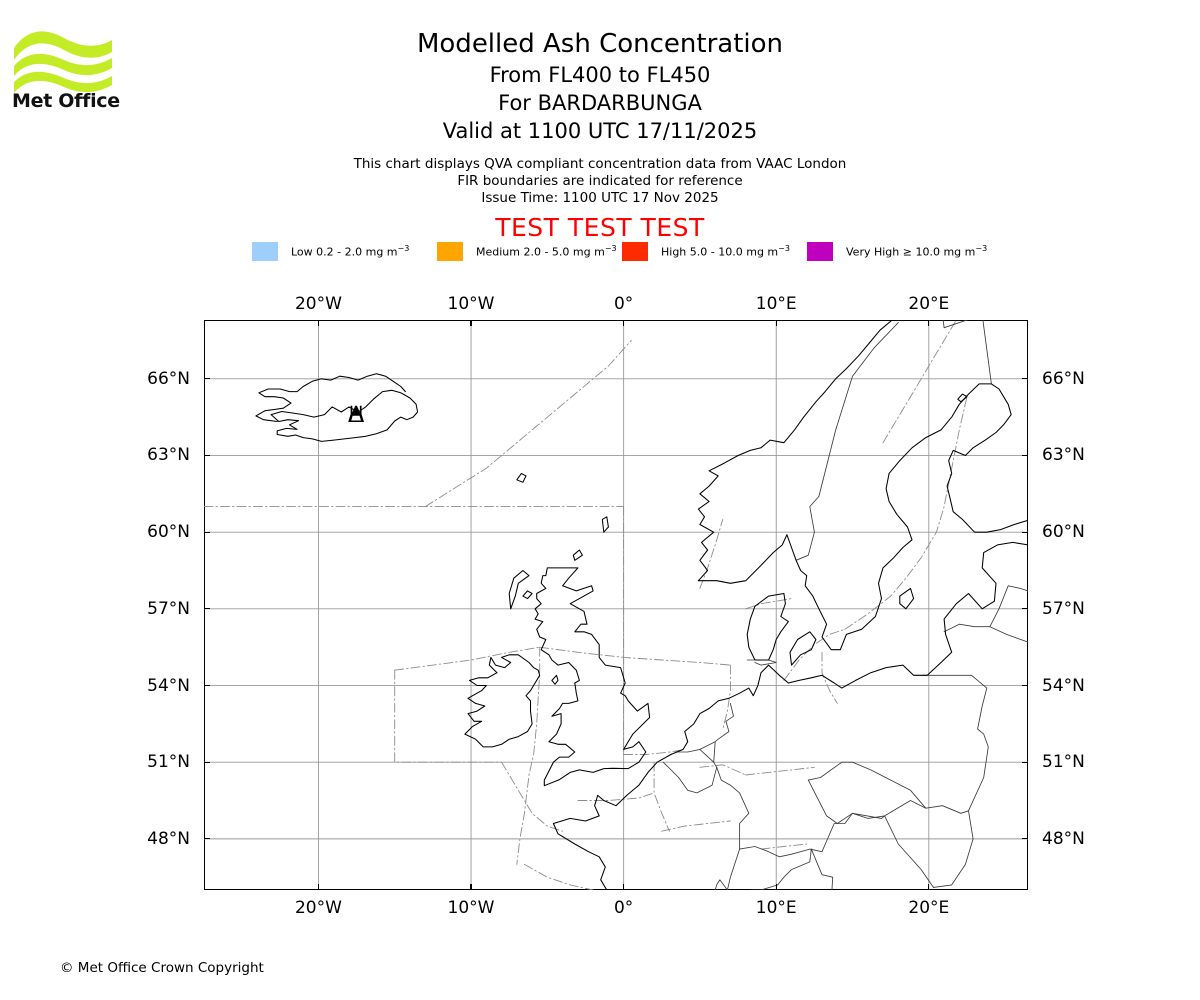 Image resolution: width=1200 pixels, height=1000 pixels. I want to click on legend-label-very-high: Very High ≥ 10.0 mg m−3, so click(917, 251).